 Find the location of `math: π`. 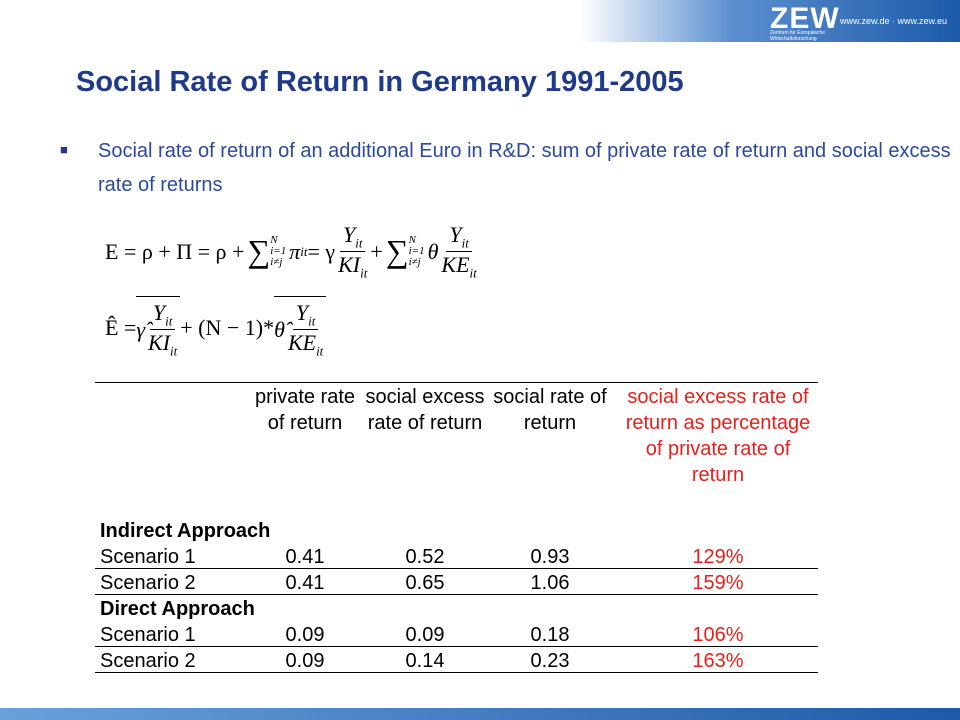

math: π is located at coordinates (295, 251).